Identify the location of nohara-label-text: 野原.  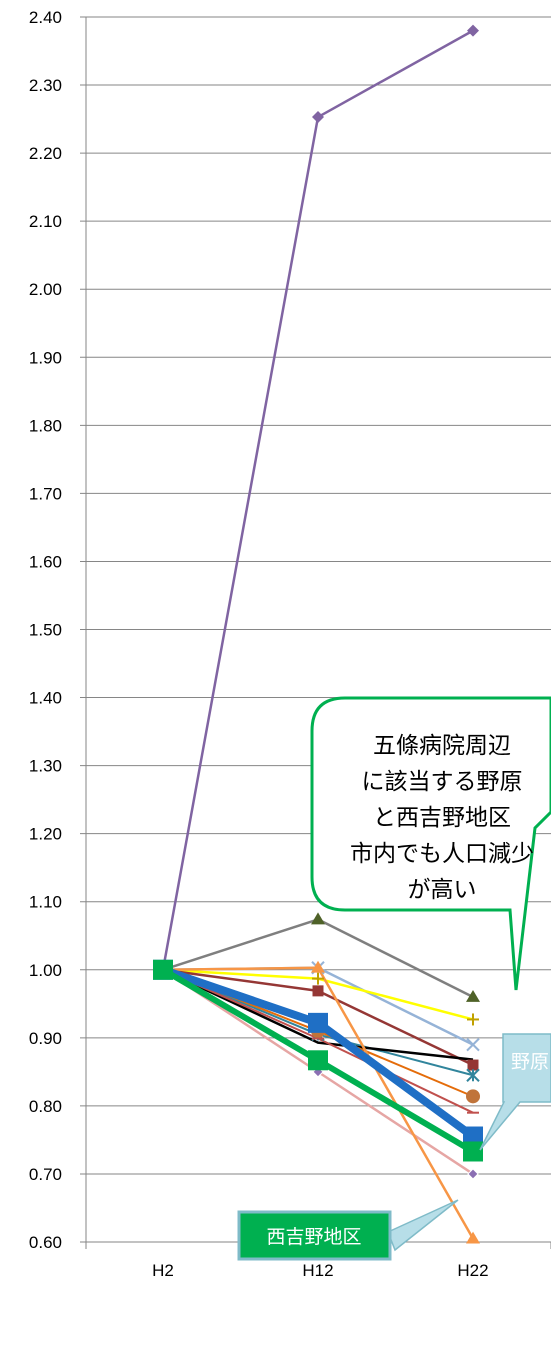
(530, 1062).